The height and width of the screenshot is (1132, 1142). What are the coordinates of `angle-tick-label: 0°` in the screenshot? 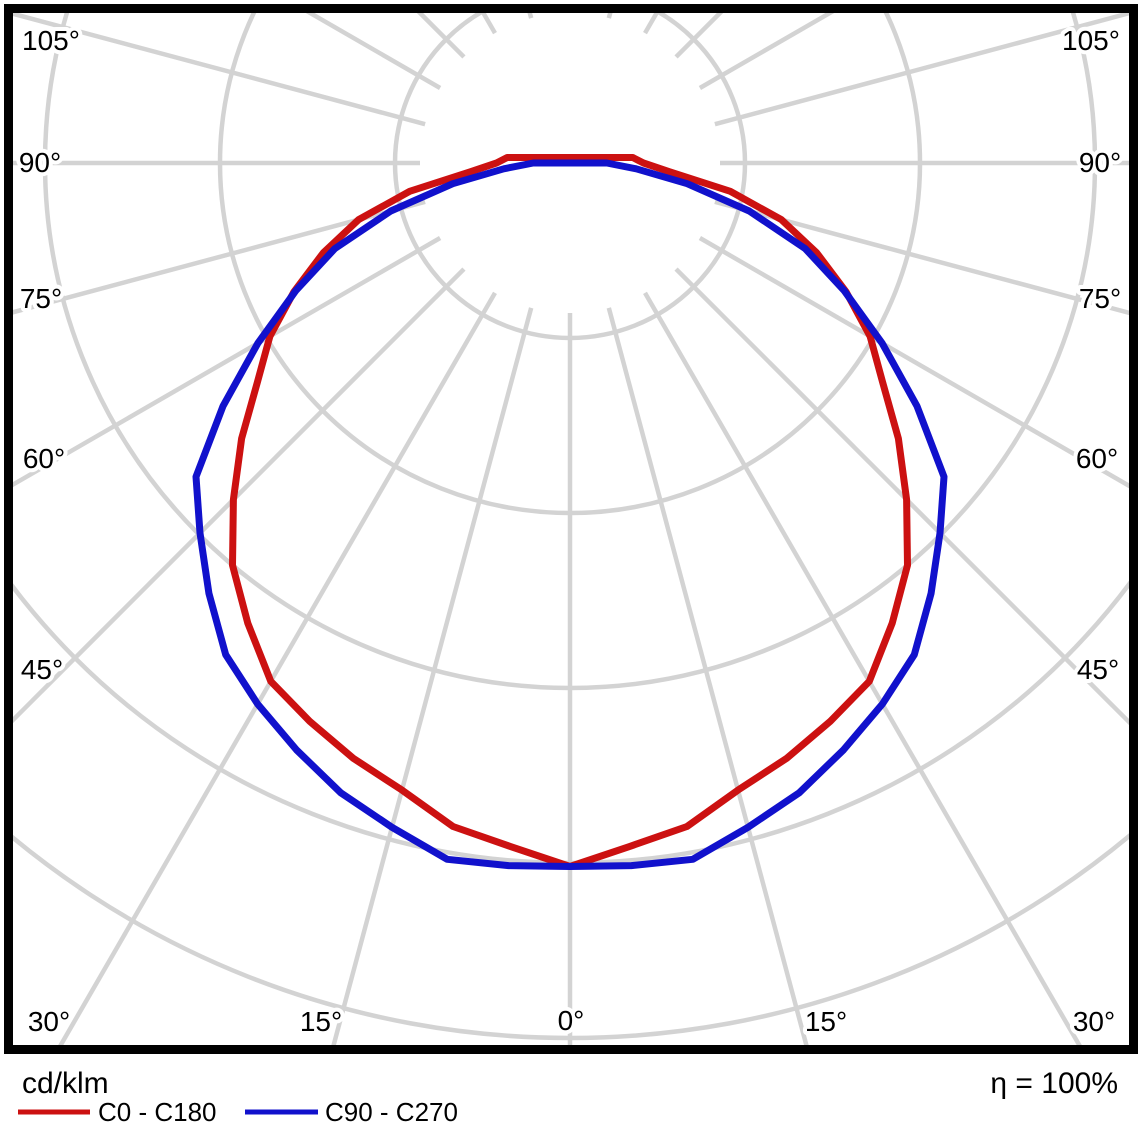 It's located at (571, 1020).